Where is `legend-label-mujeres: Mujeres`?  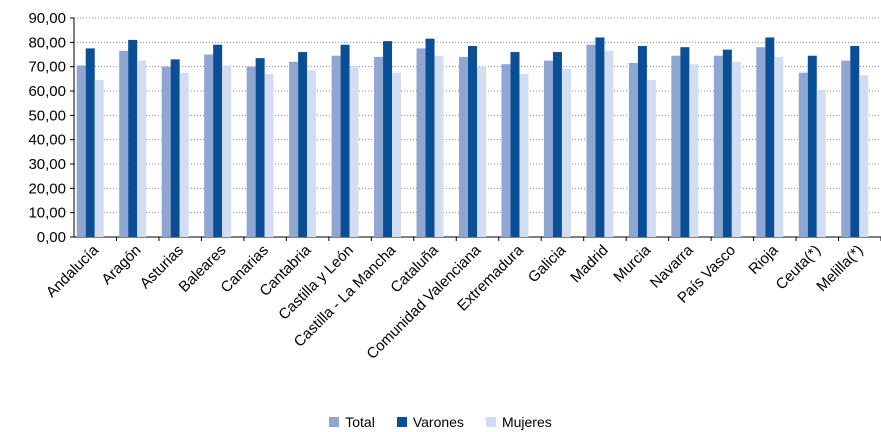 legend-label-mujeres: Mujeres is located at coordinates (526, 422).